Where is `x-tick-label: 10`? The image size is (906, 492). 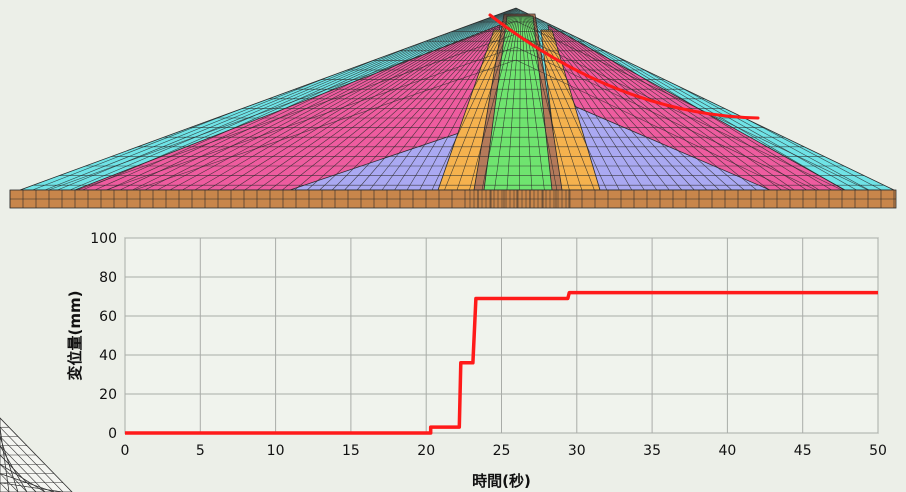 x-tick-label: 10 is located at coordinates (276, 451).